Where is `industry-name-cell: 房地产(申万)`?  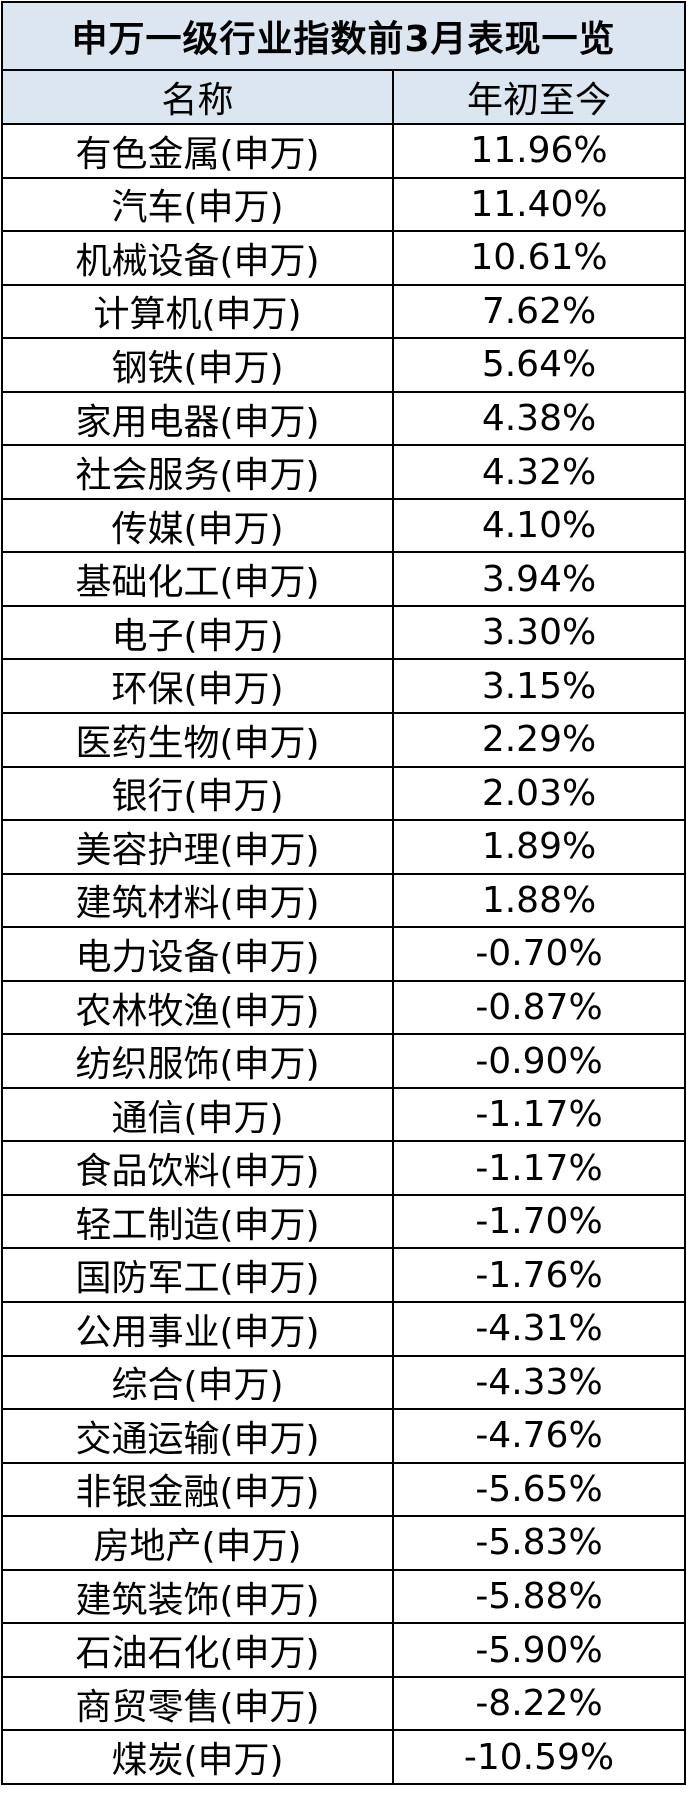 industry-name-cell: 房地产(申万) is located at coordinates (198, 1543).